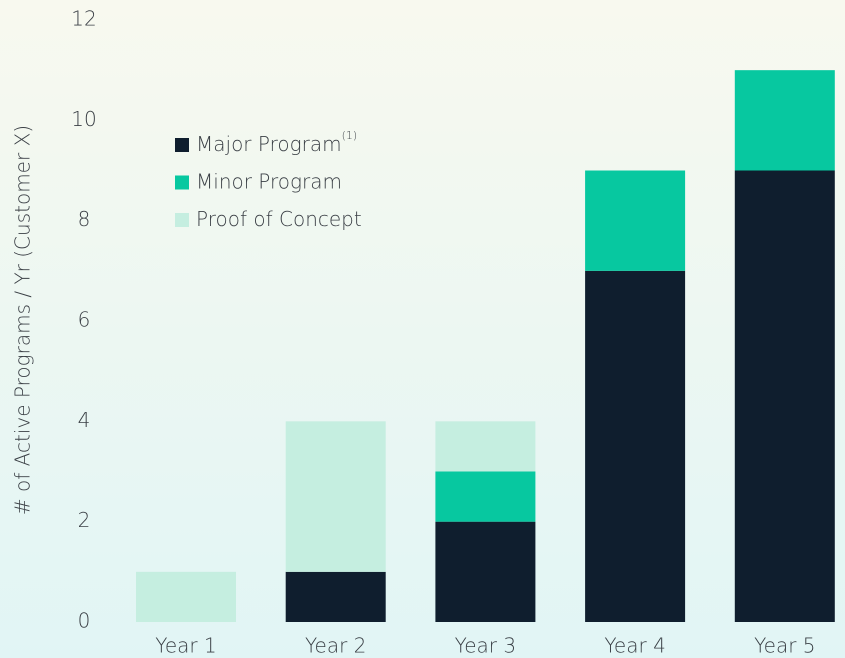 The width and height of the screenshot is (845, 658). I want to click on y-tick-label: 8, so click(84, 219).